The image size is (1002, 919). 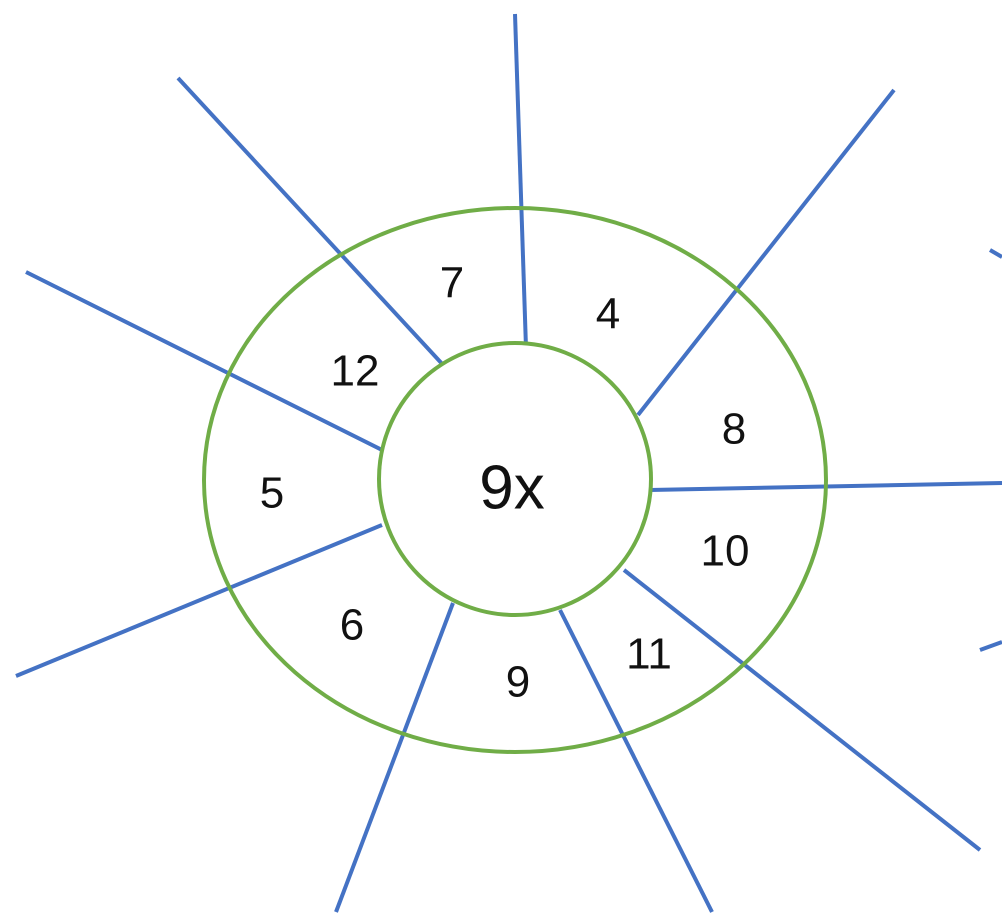 I want to click on segment-number: 11, so click(x=649, y=654).